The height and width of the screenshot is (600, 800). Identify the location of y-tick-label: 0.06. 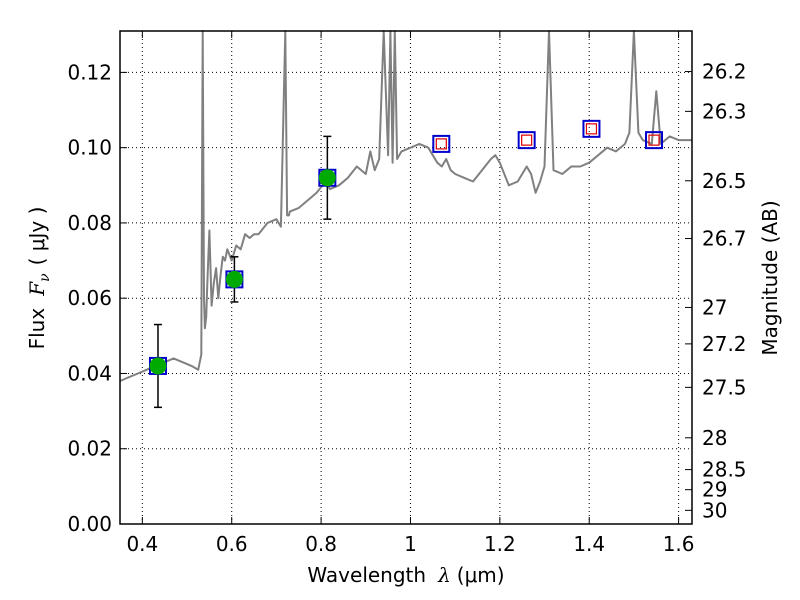
(89, 298).